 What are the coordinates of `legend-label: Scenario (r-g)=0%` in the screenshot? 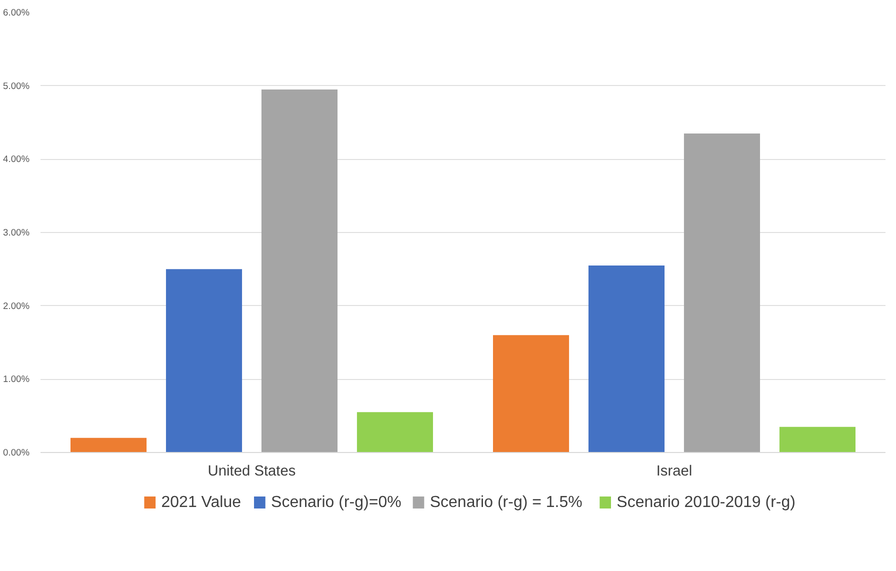 It's located at (336, 502).